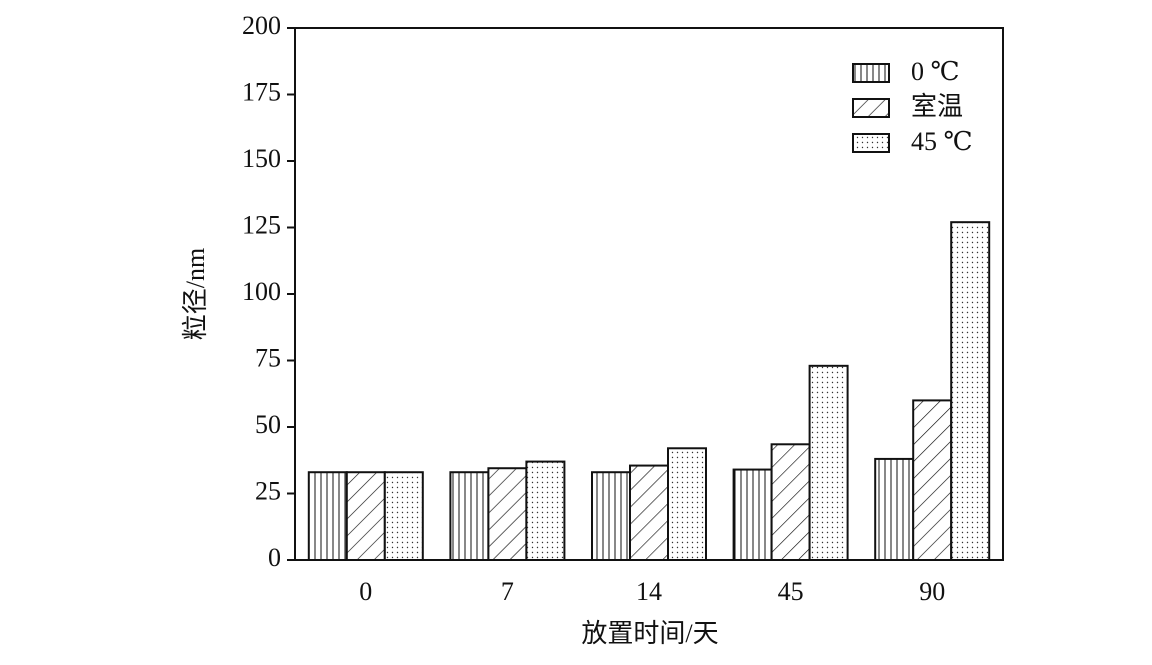  What do you see at coordinates (261, 158) in the screenshot?
I see `y-tick-label: 150` at bounding box center [261, 158].